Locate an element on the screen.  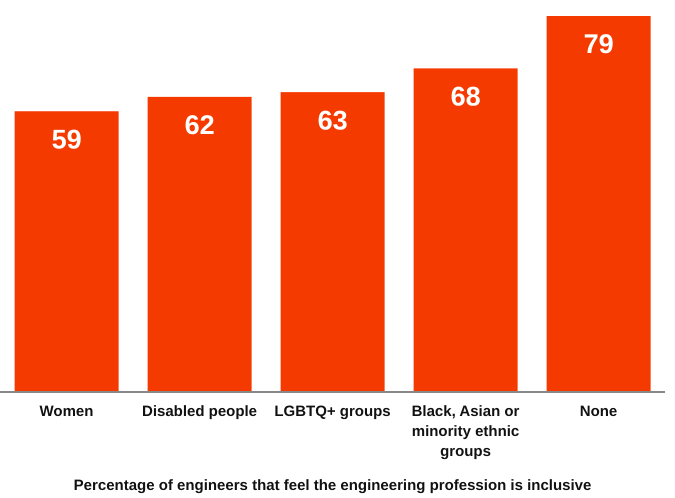
x-tick-label: Disabled people is located at coordinates (200, 411).